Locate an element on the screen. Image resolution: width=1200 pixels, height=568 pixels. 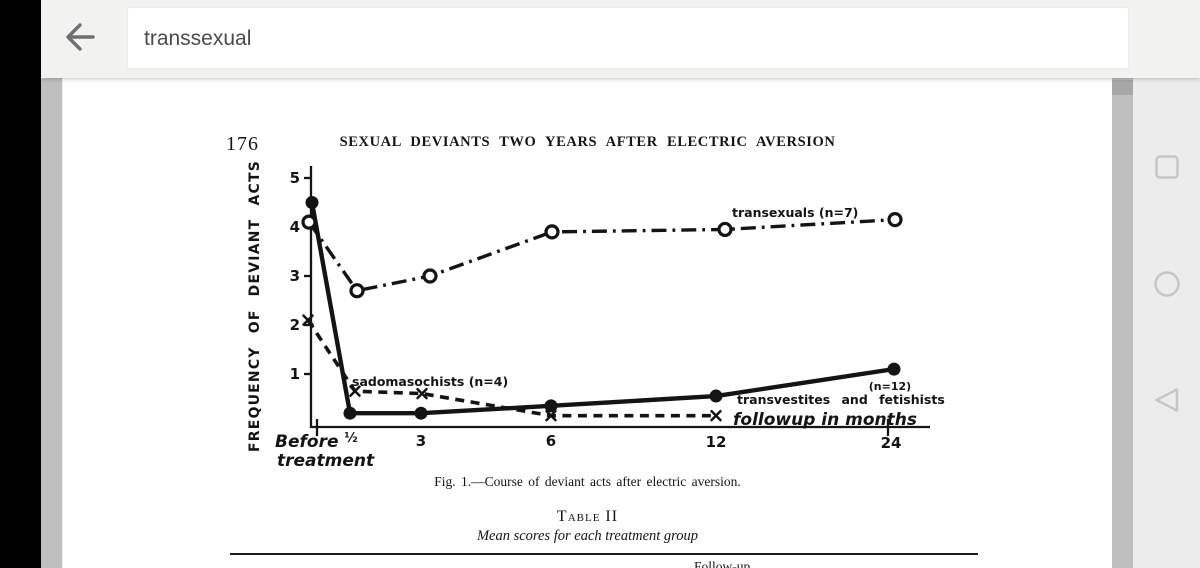
recents-button is located at coordinates (1167, 167).